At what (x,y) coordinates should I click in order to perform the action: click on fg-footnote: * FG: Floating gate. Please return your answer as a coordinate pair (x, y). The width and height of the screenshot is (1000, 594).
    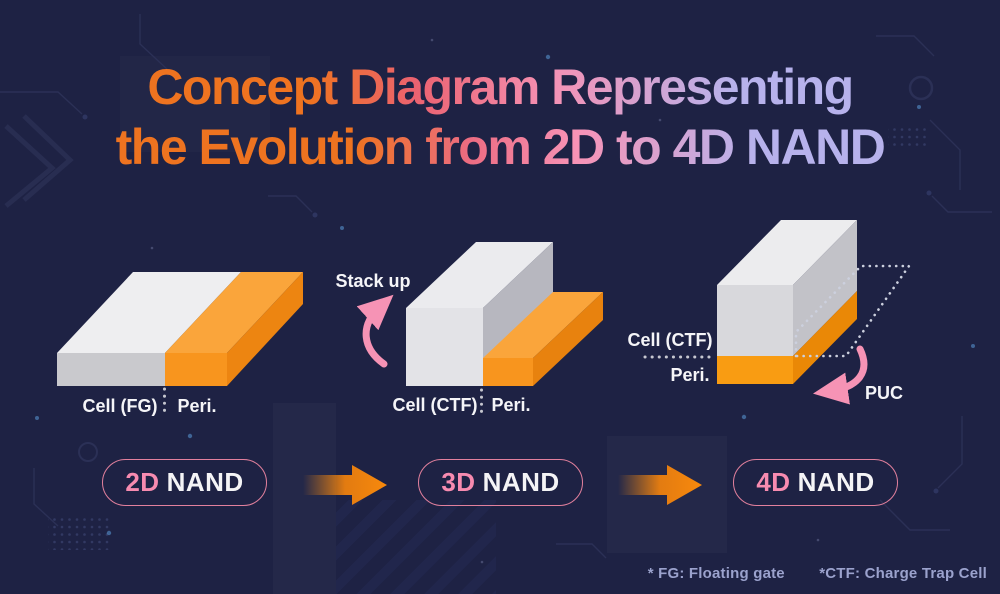
    Looking at the image, I should click on (716, 573).